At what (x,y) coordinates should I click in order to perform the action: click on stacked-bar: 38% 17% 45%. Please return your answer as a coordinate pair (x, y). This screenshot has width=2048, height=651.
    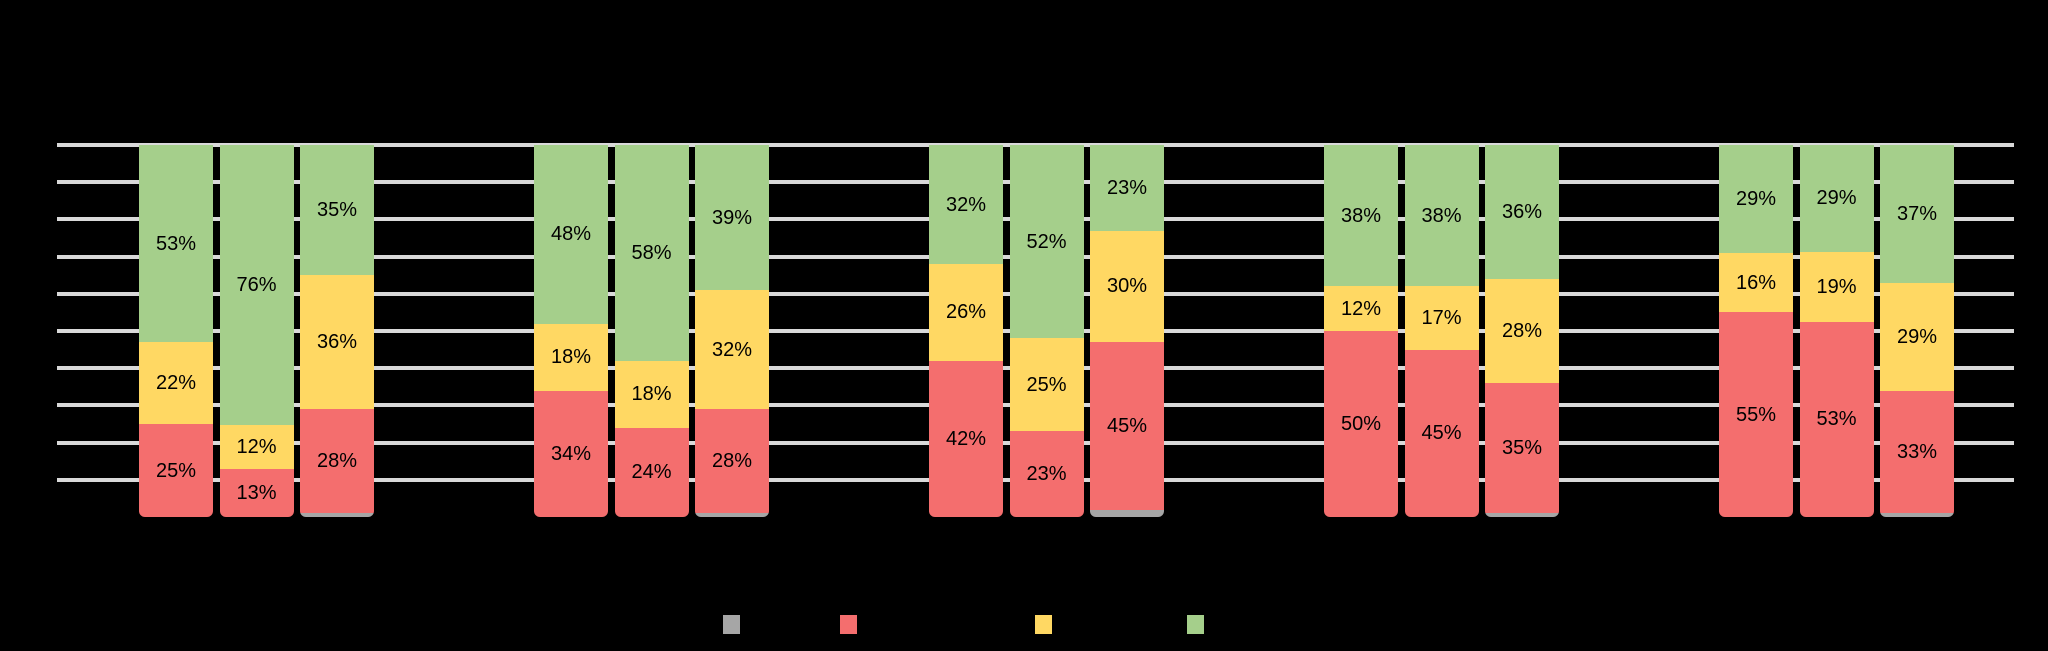
    Looking at the image, I should click on (1441, 331).